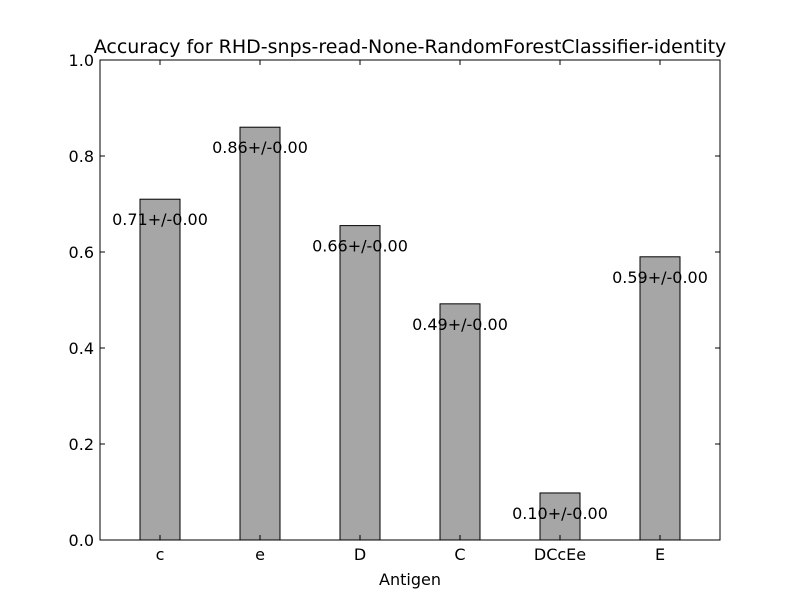 This screenshot has width=800, height=600. Describe the element at coordinates (460, 324) in the screenshot. I see `data-label-C: 0.49+/-0.00` at that location.